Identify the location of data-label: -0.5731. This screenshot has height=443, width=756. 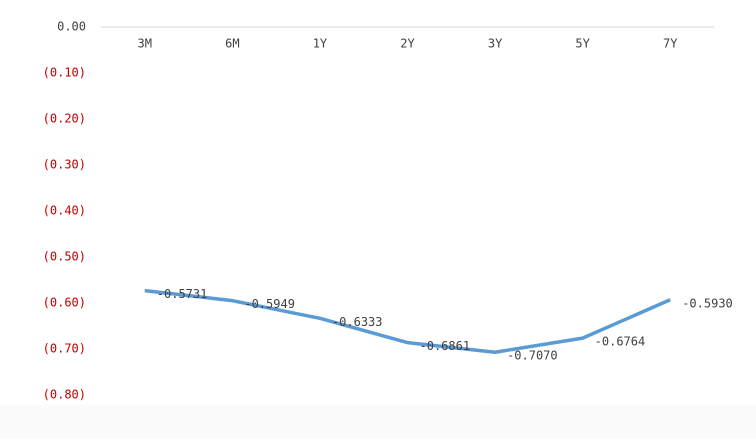
(182, 294).